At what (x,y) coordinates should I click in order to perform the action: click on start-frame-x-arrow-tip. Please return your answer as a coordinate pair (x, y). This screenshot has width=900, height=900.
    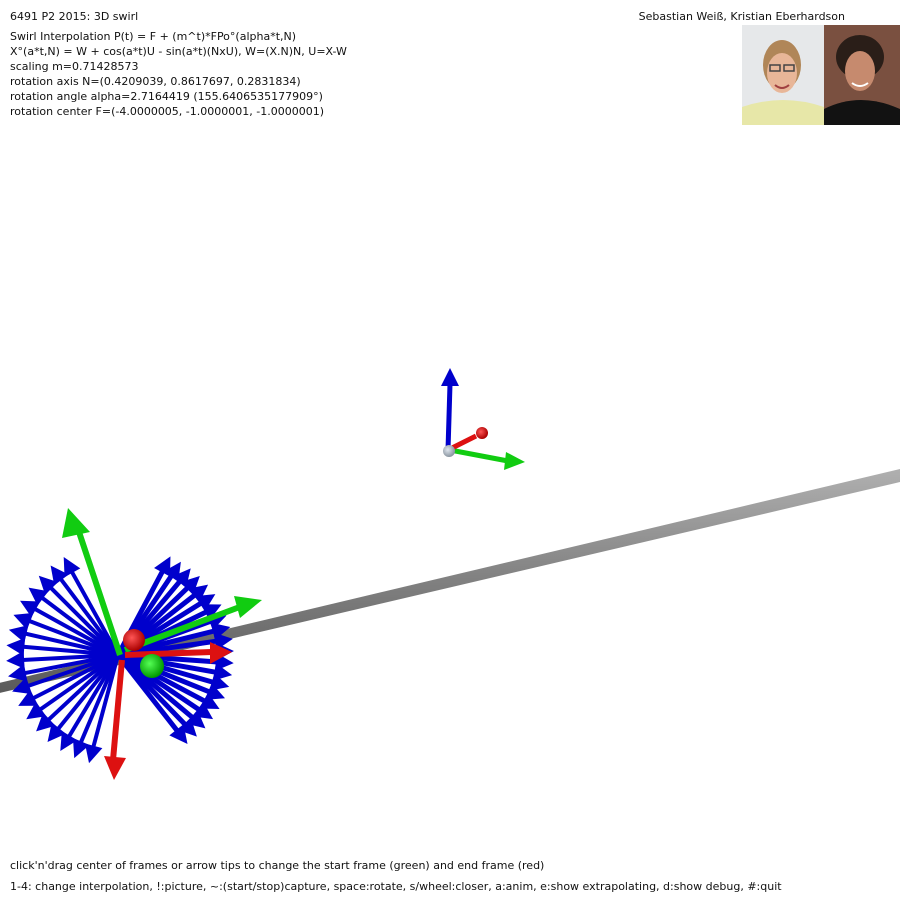
    Looking at the image, I should click on (248, 607).